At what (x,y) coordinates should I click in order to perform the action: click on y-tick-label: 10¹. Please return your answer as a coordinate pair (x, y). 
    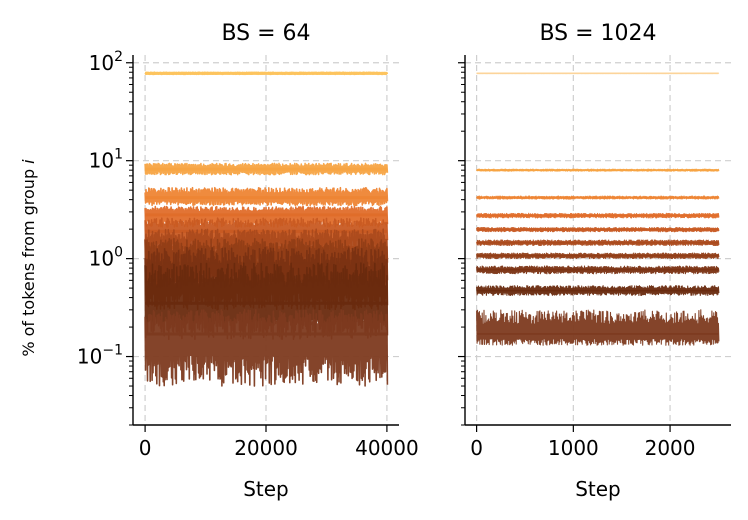
    Looking at the image, I should click on (106, 160).